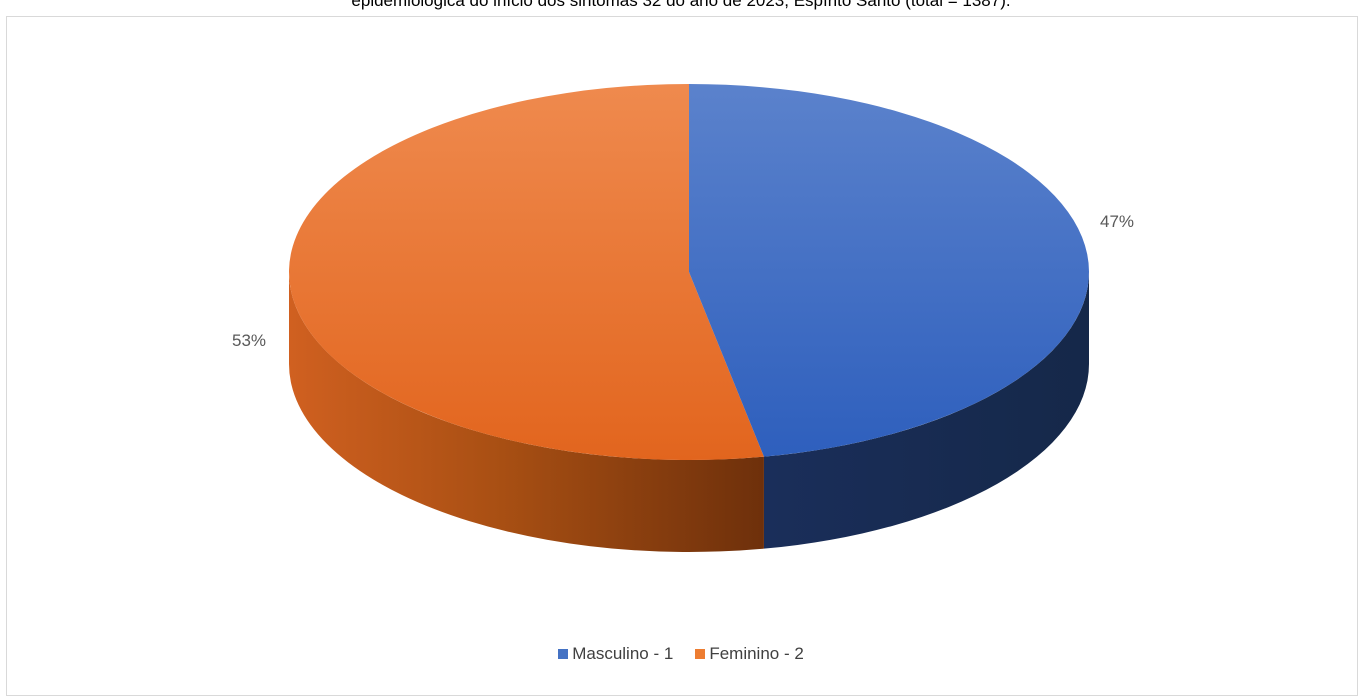 The width and height of the screenshot is (1362, 696). Describe the element at coordinates (249, 340) in the screenshot. I see `data-label-feminino: 53%` at that location.